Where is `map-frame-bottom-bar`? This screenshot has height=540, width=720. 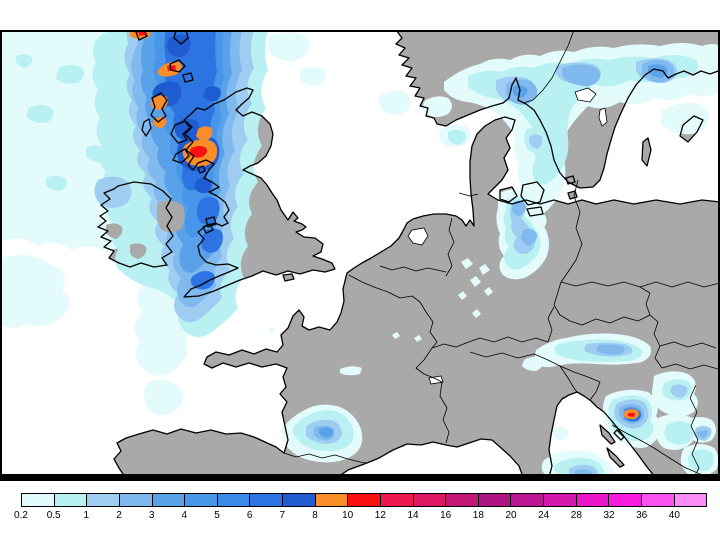
map-frame-bottom-bar is located at coordinates (360, 477).